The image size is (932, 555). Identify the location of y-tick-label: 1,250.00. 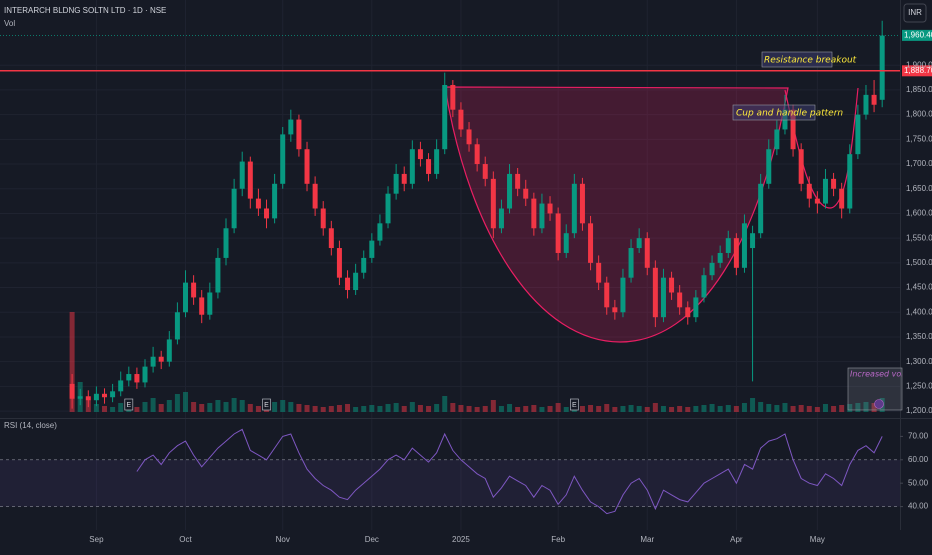
(919, 385).